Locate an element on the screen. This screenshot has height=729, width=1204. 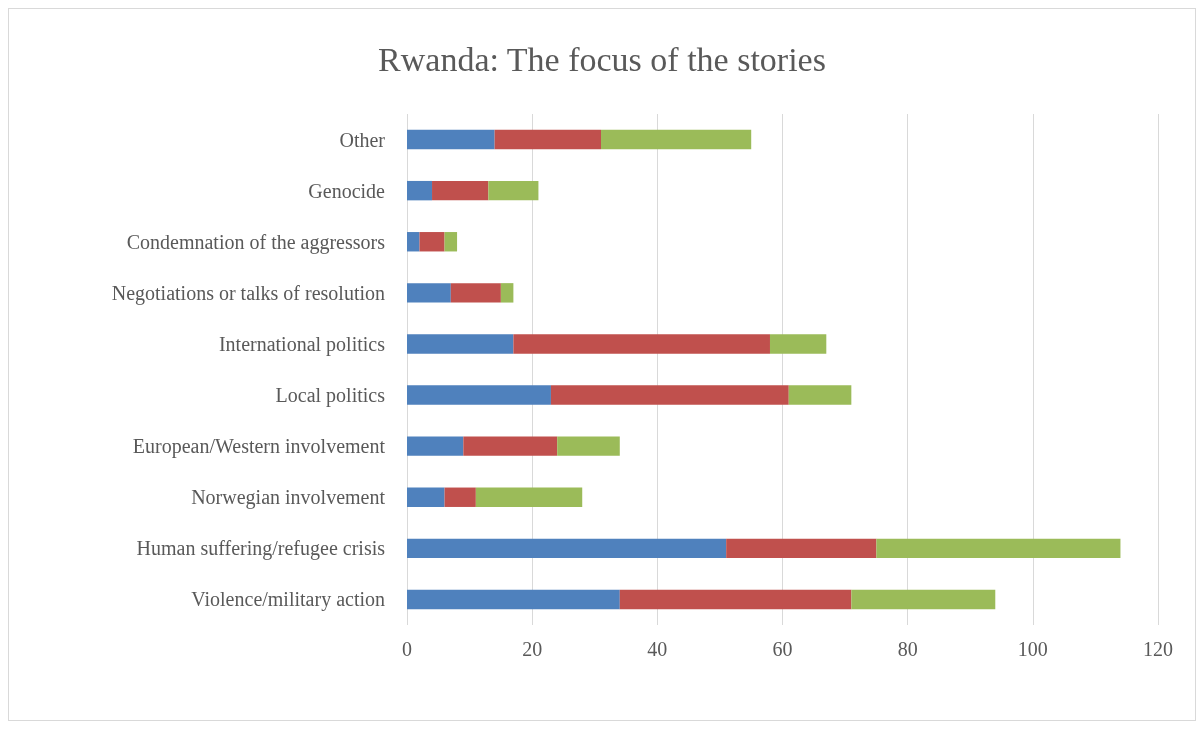
y-tick-label: Genocide is located at coordinates (347, 190).